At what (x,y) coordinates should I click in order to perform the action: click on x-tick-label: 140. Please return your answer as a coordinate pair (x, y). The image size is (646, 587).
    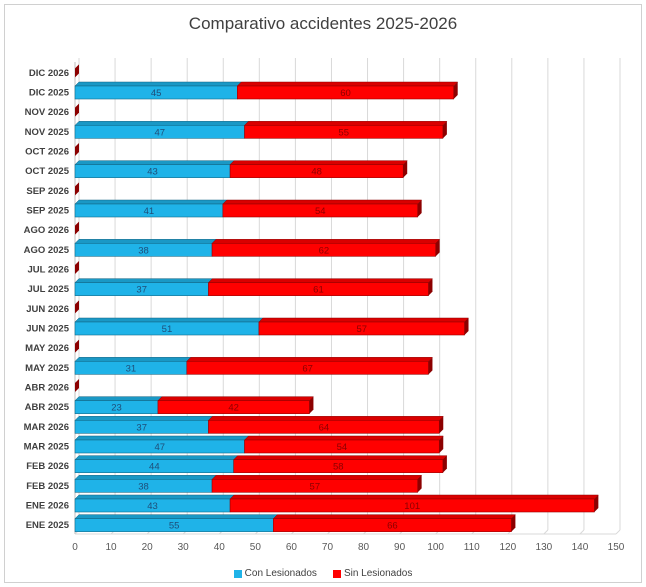
    Looking at the image, I should click on (580, 547).